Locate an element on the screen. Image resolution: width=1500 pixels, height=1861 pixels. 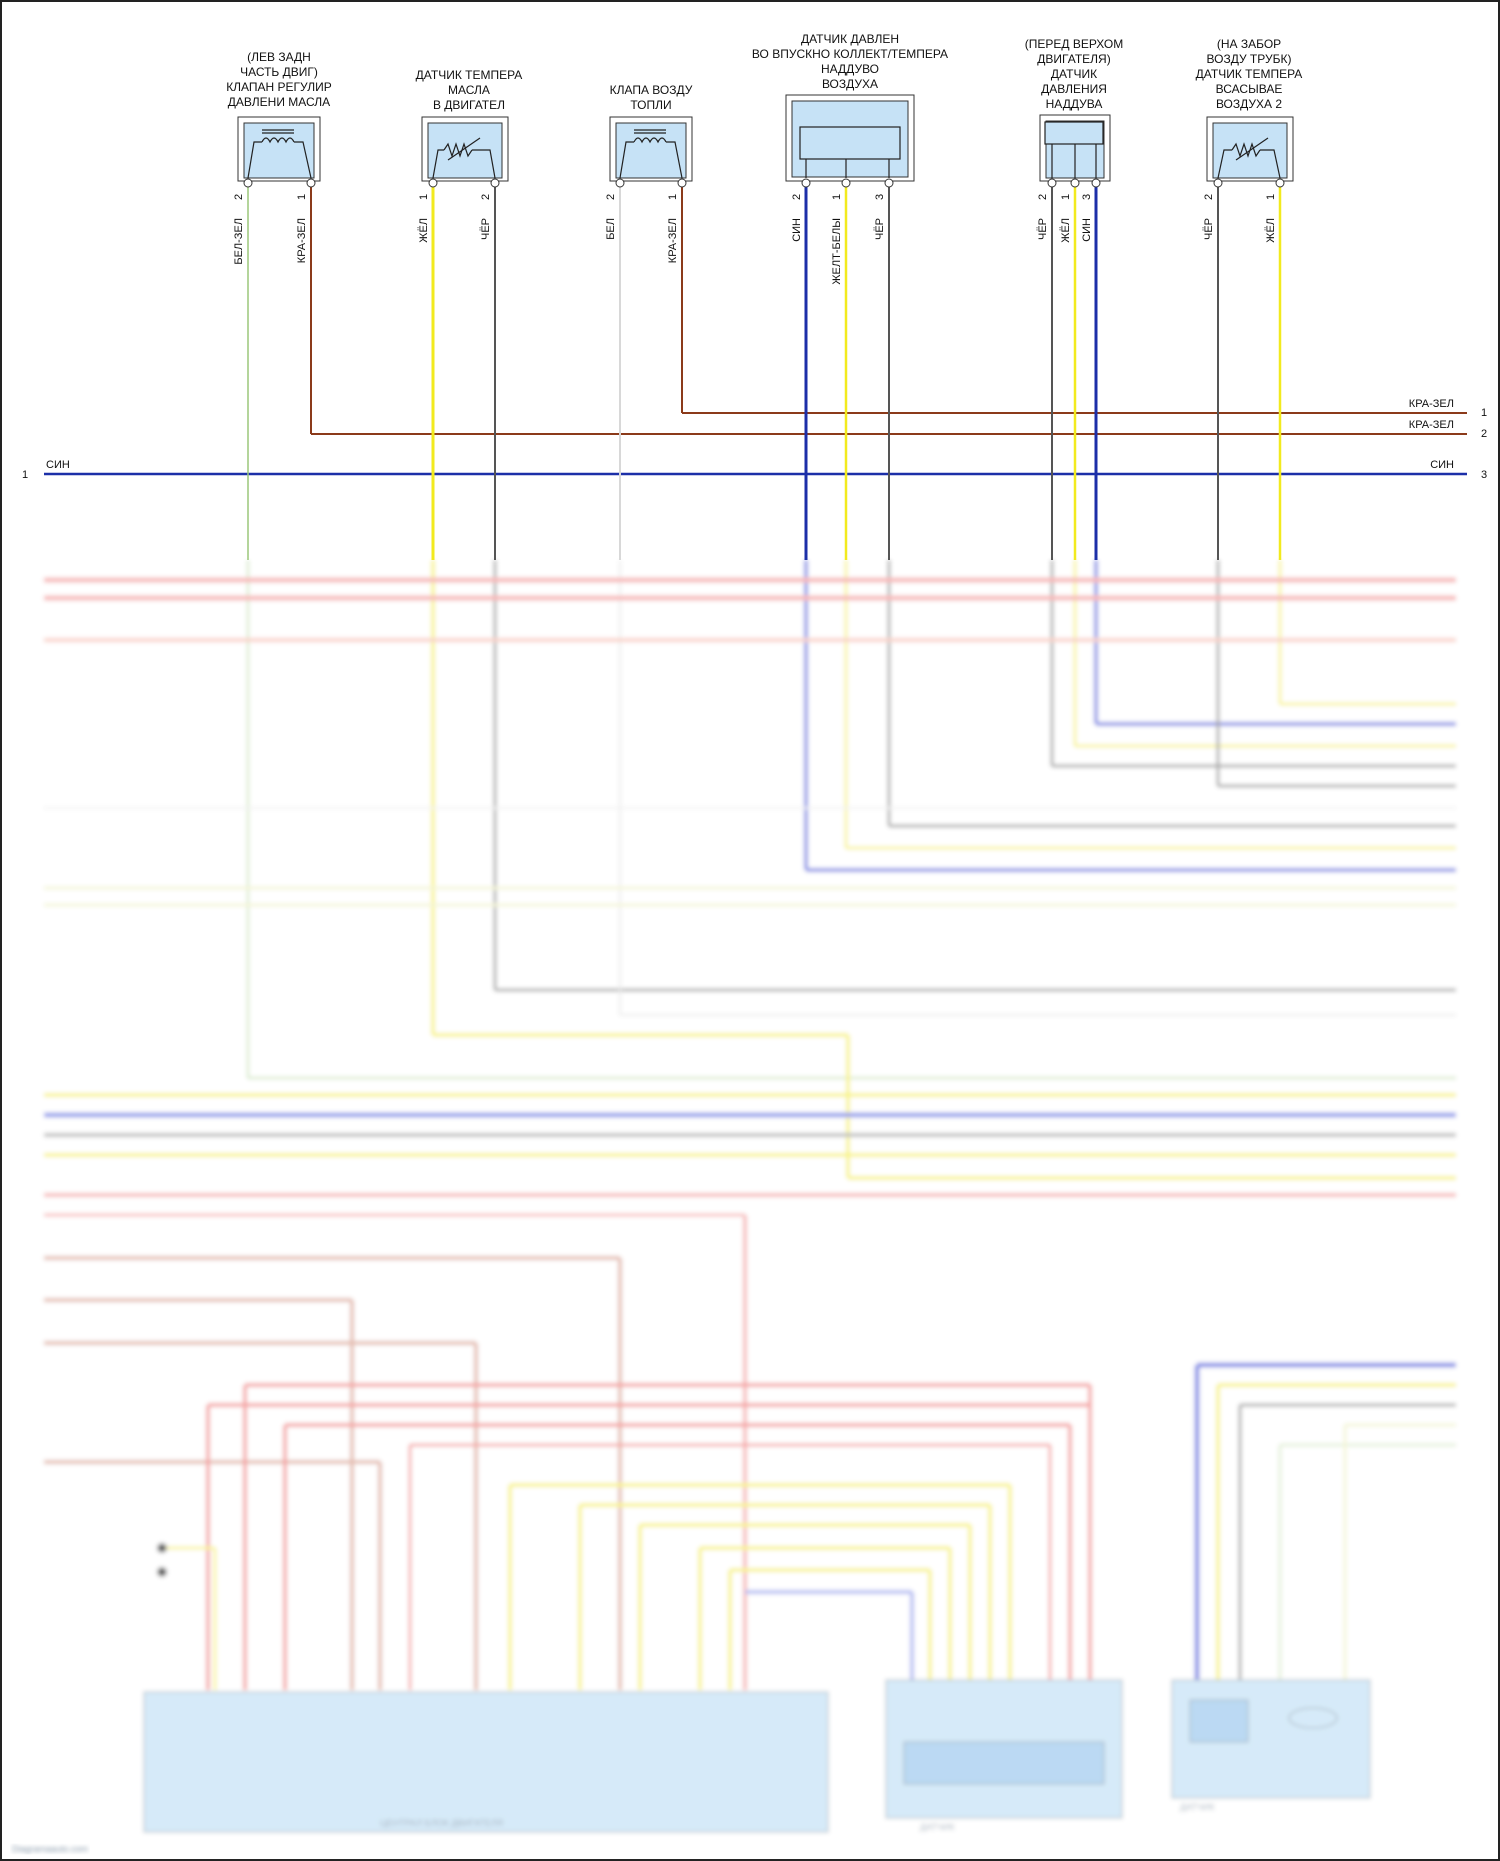
component-title-line: ВО ВПУСКНО КОЛЛЕКТ/ТЕМПЕРА is located at coordinates (850, 54).